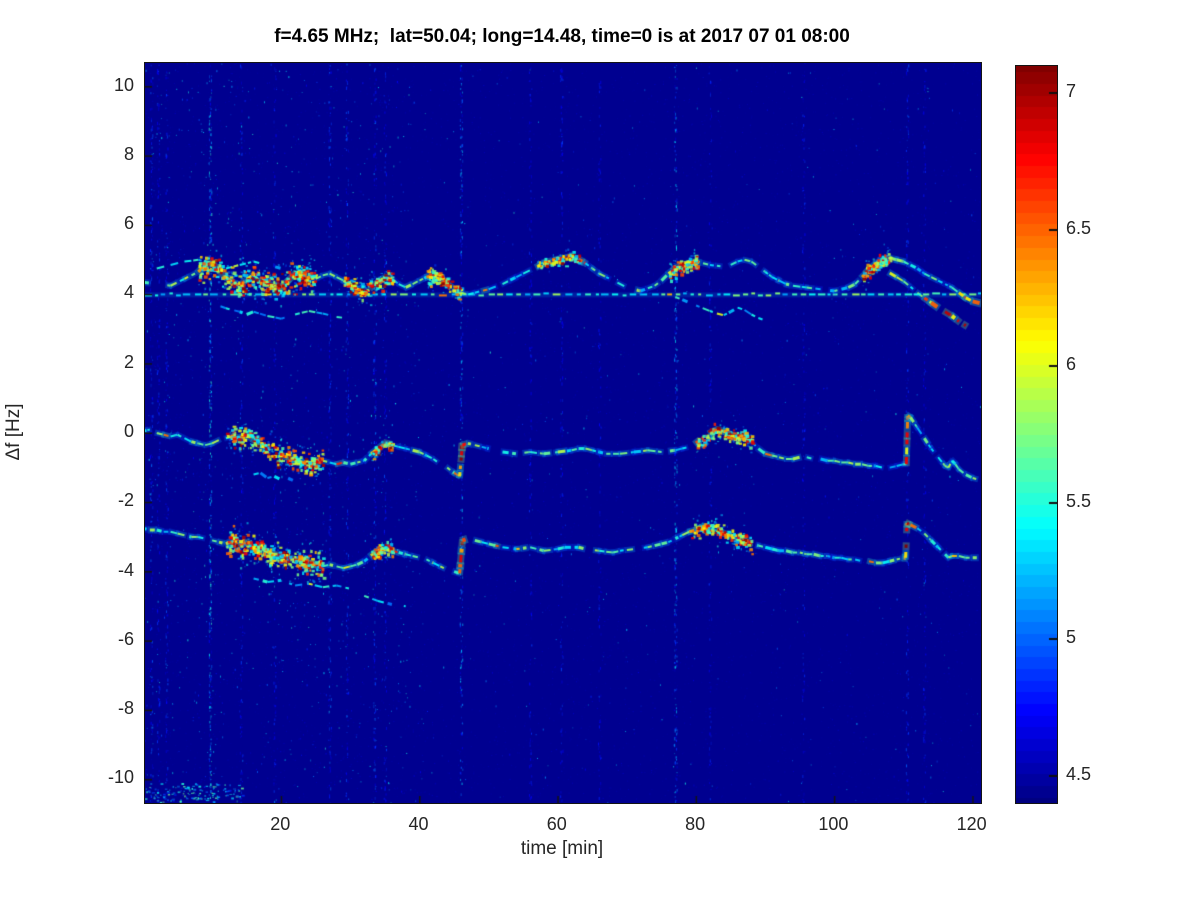 Image resolution: width=1200 pixels, height=900 pixels. What do you see at coordinates (125, 708) in the screenshot?
I see `y-tick-label: -8` at bounding box center [125, 708].